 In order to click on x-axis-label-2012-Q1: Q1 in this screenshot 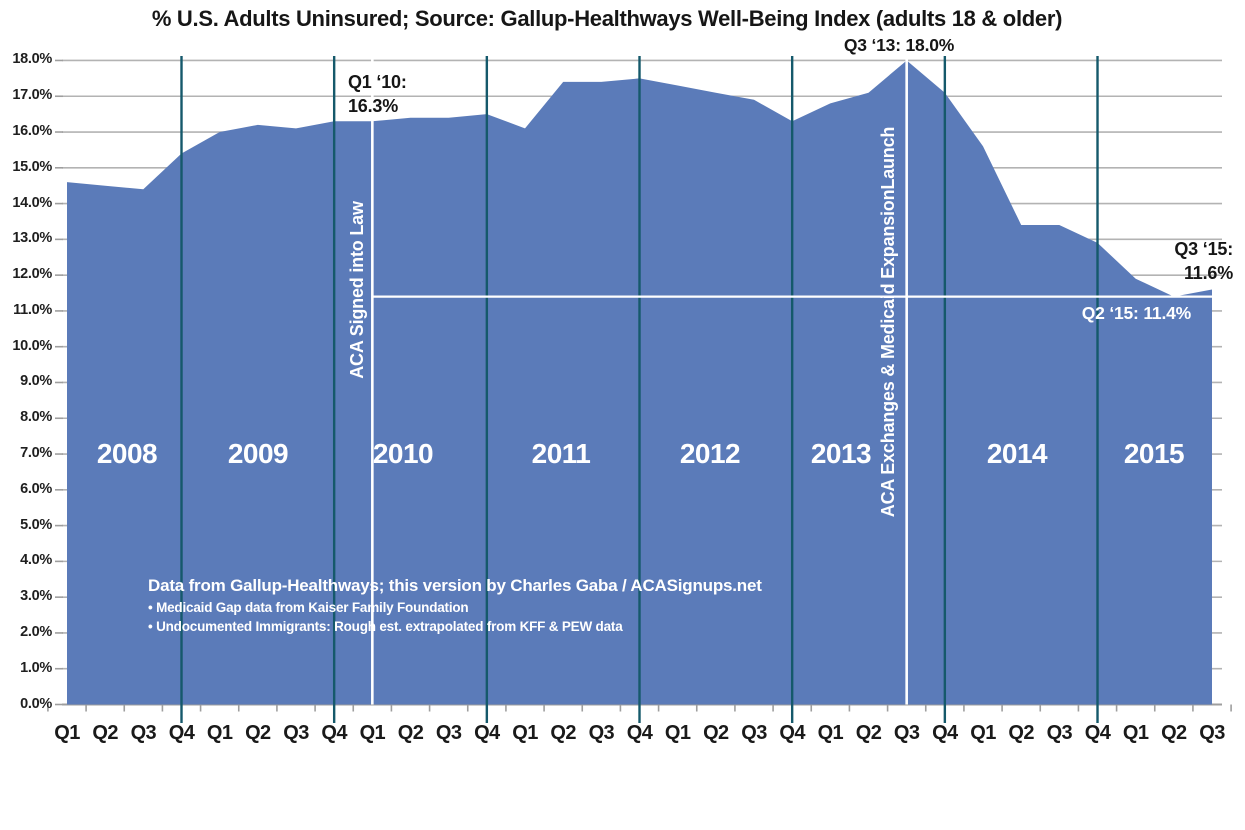, I will do `click(677, 733)`.